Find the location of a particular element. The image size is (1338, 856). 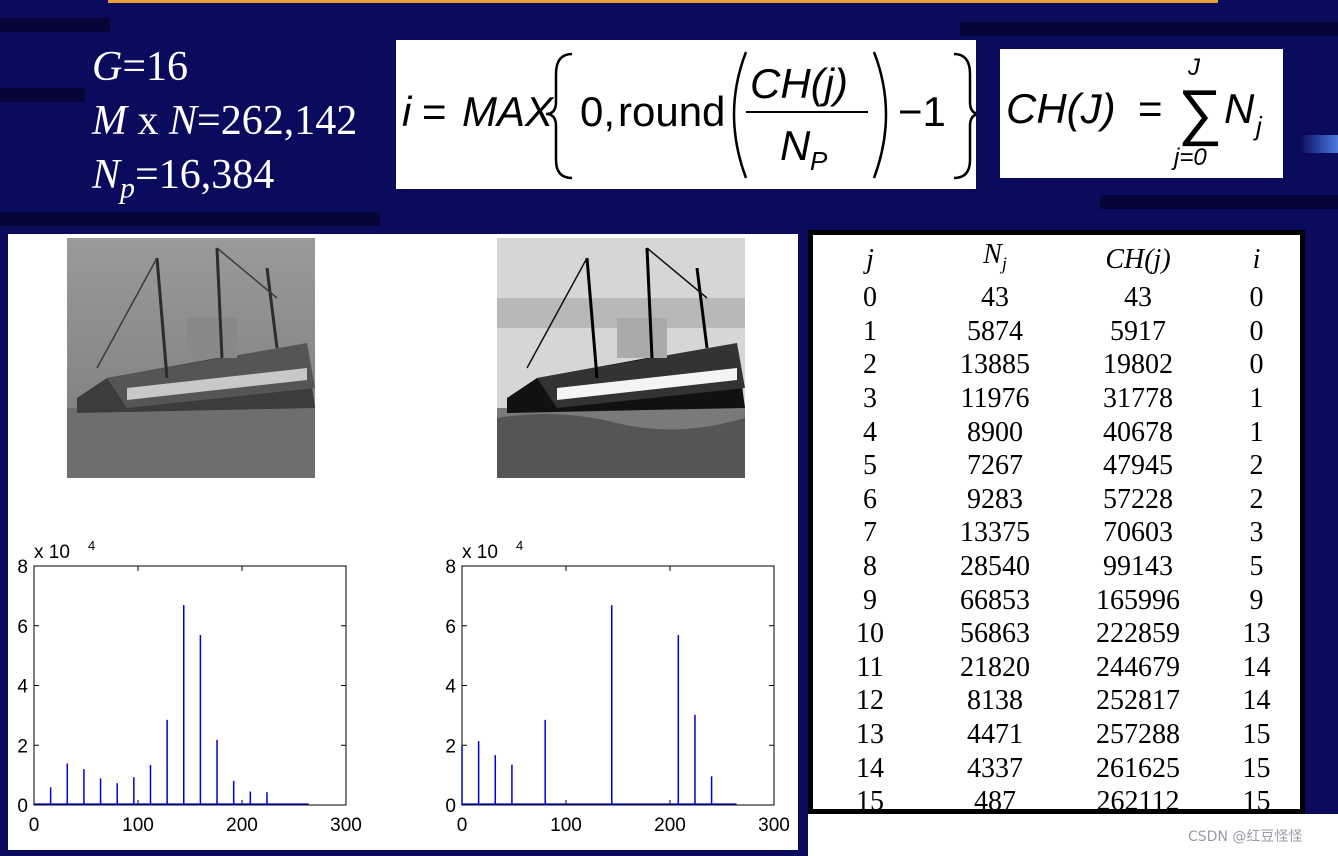

equalized-boat-image is located at coordinates (621, 358).